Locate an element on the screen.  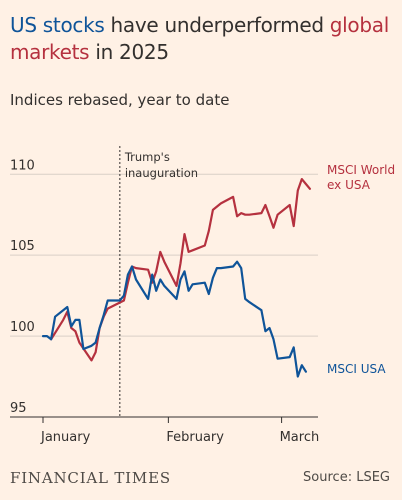
title-middle-text: have underperformed is located at coordinates (217, 25).